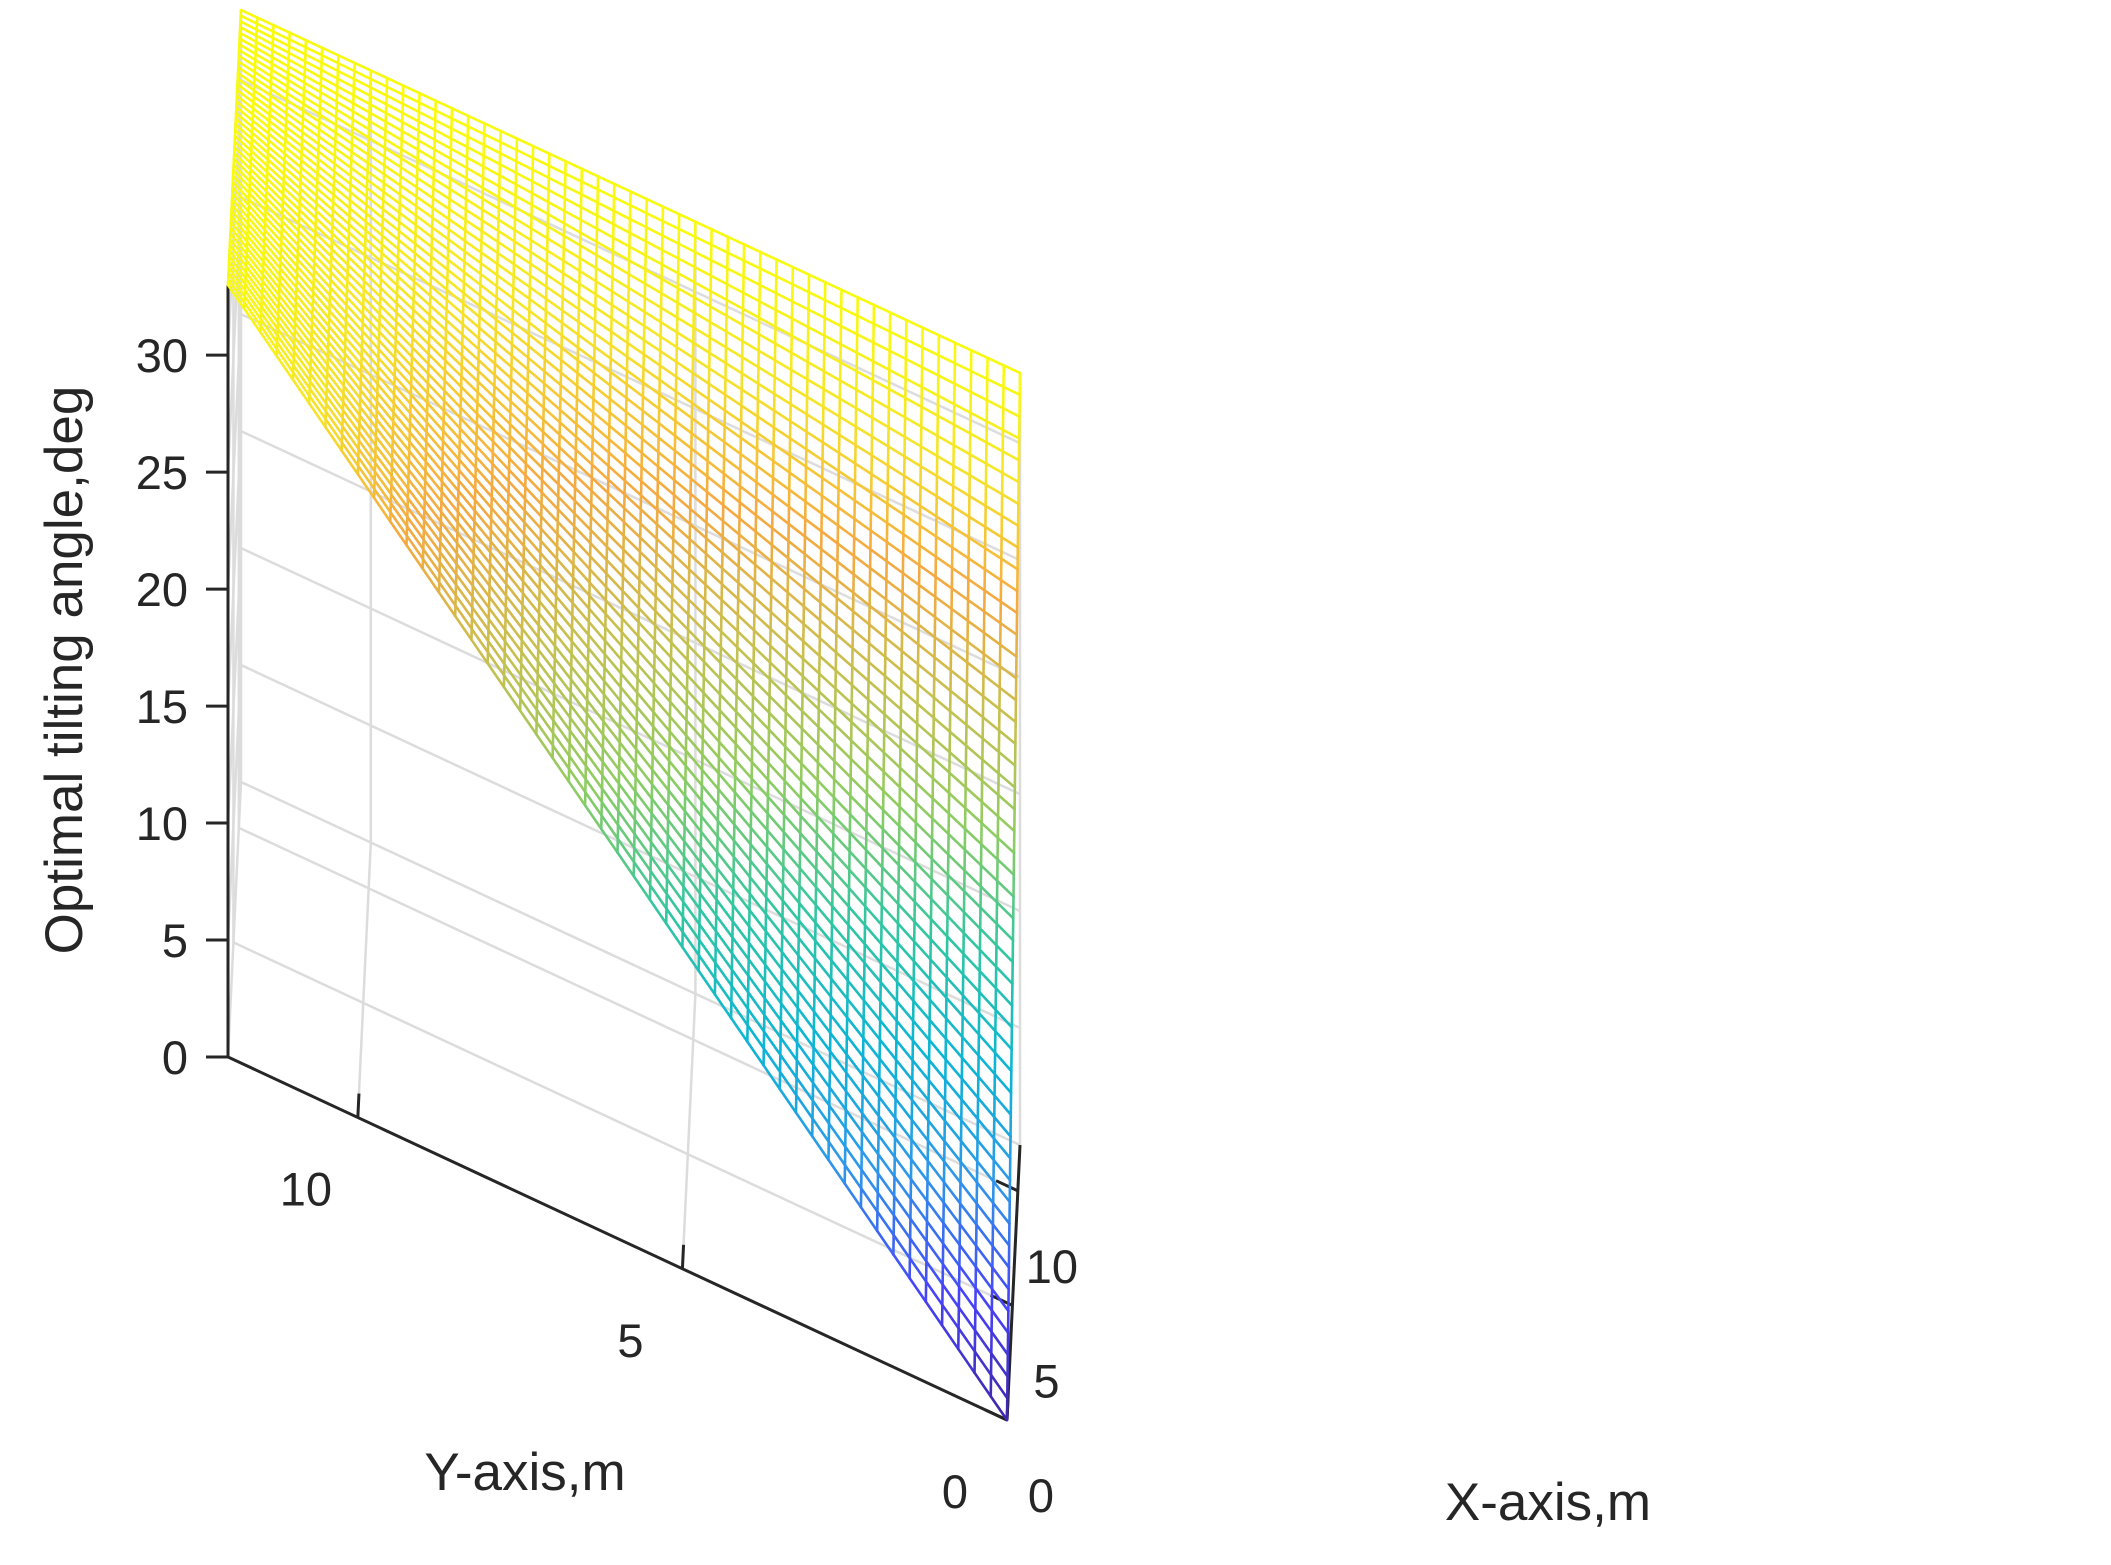 Image resolution: width=2111 pixels, height=1565 pixels. Describe the element at coordinates (647, 588) in the screenshot. I see `mesh-x21-seg22` at that location.